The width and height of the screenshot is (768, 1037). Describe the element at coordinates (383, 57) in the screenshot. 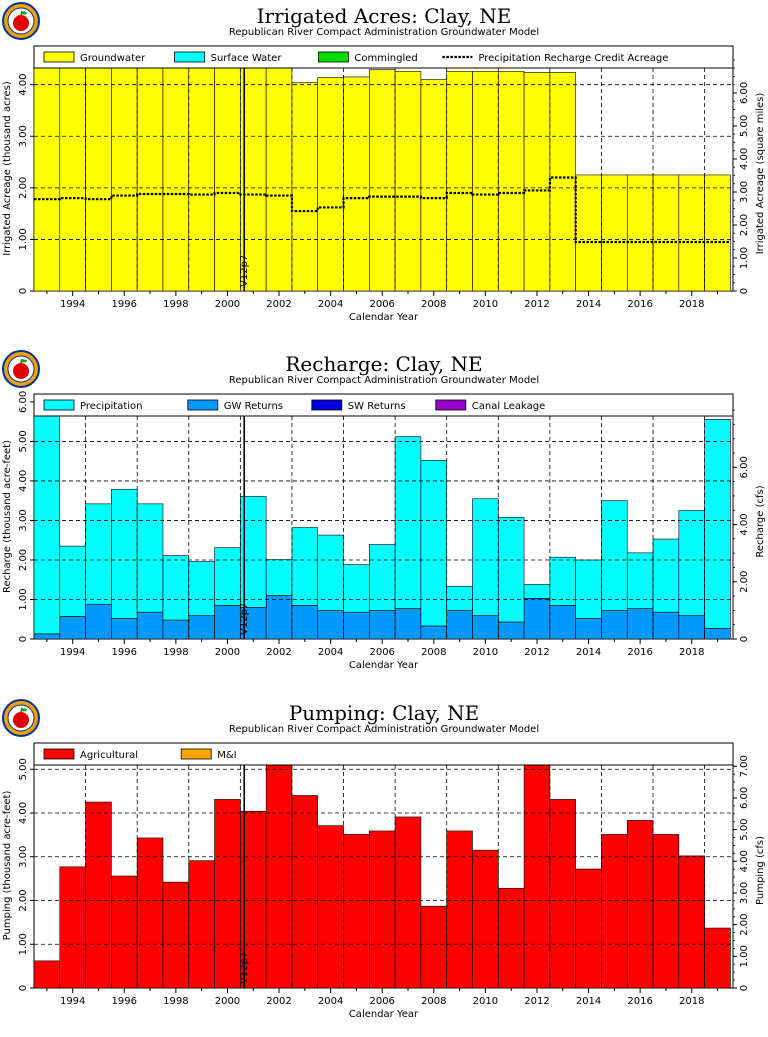

I see `legend` at that location.